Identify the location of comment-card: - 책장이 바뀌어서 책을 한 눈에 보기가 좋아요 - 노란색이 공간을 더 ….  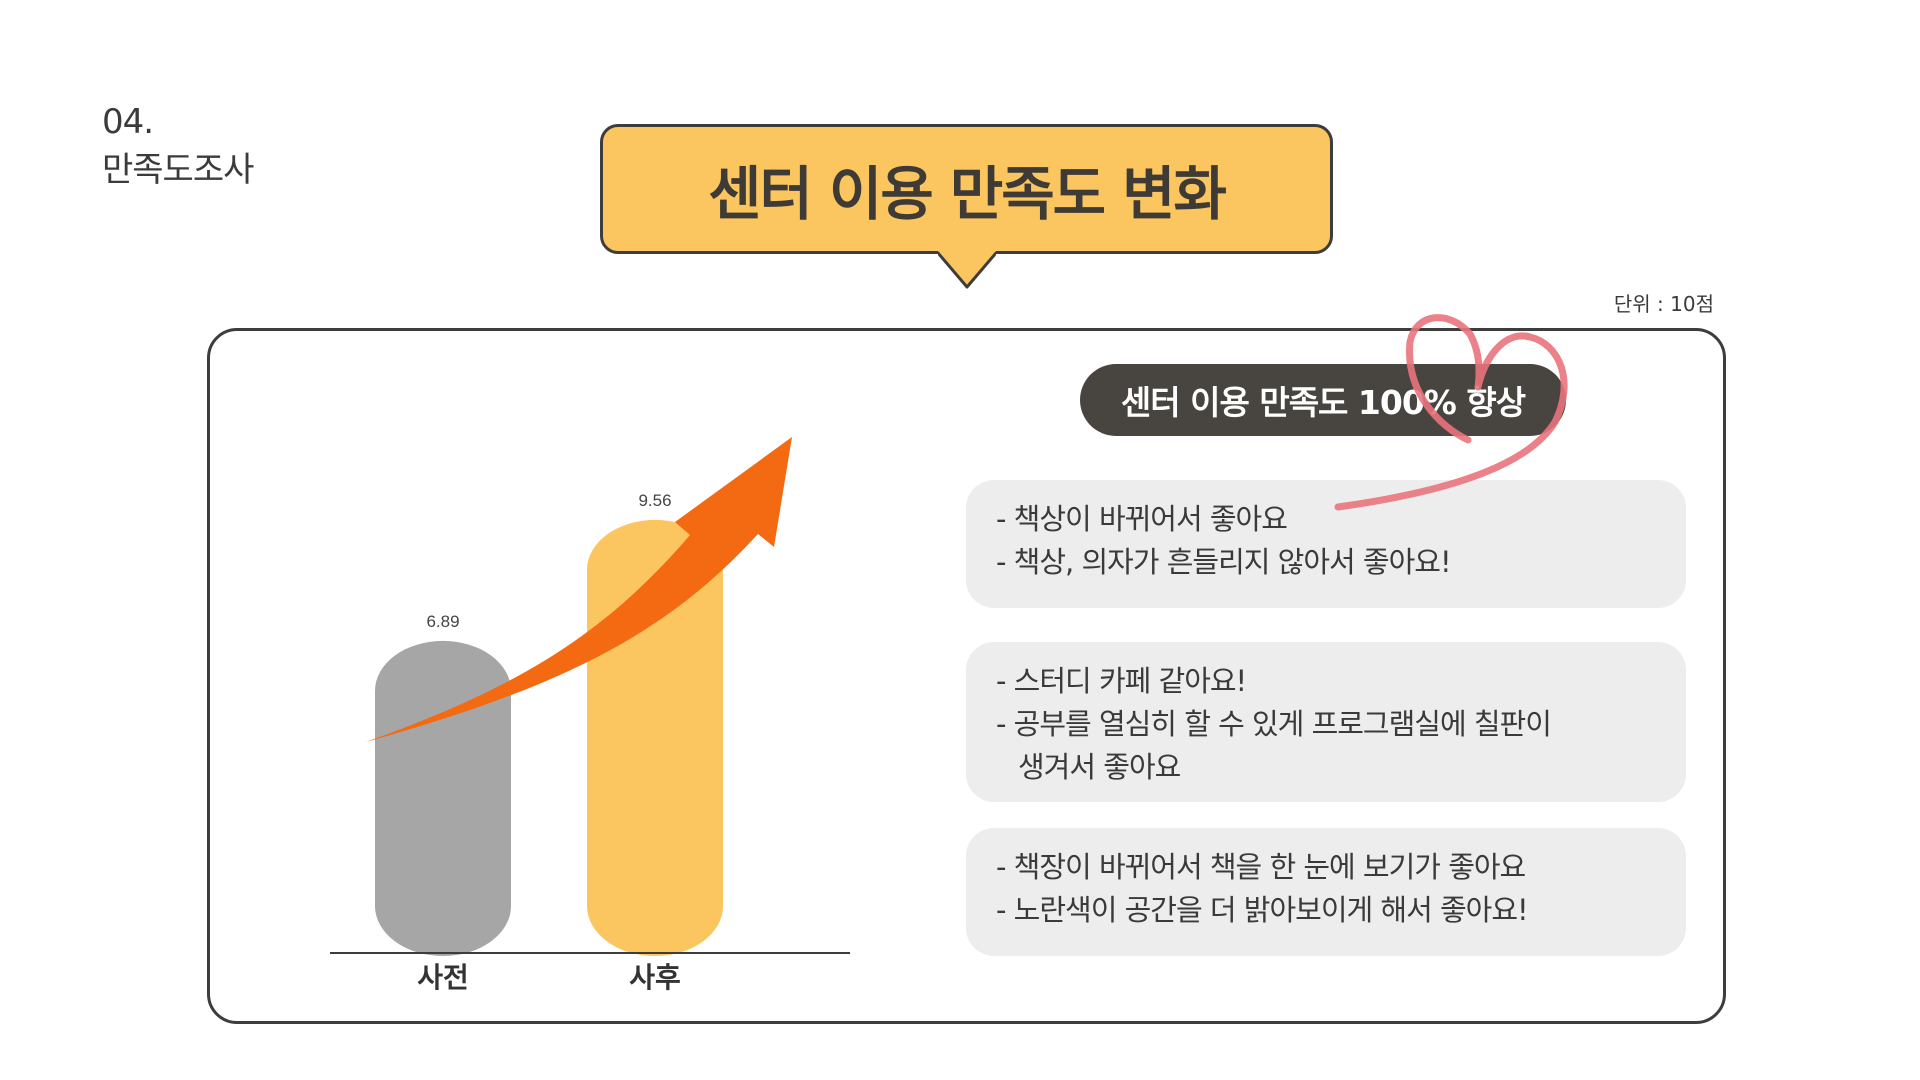
(1326, 892).